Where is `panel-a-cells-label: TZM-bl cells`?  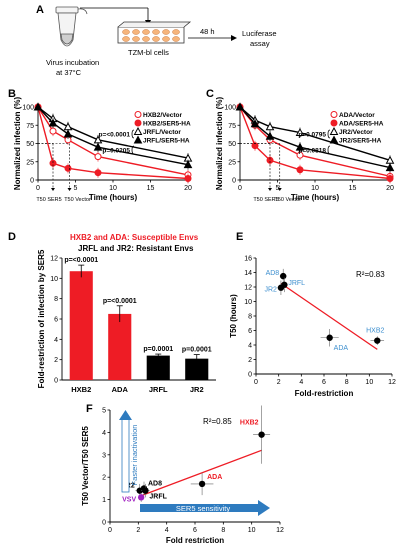 panel-a-cells-label: TZM-bl cells is located at coordinates (148, 52).